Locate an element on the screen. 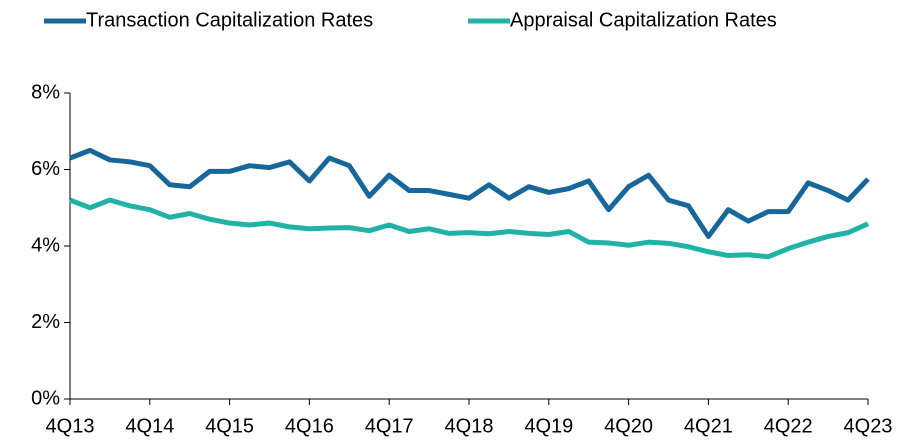 This screenshot has width=907, height=441. y-tick-label: 6% is located at coordinates (45, 169).